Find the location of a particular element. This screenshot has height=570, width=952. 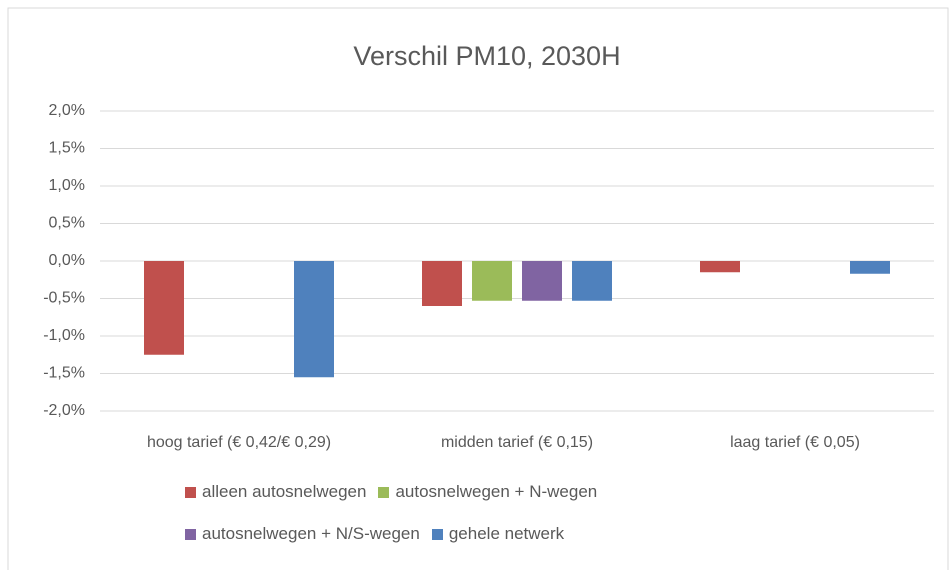

y-tick-label: -0,5% is located at coordinates (64, 298).